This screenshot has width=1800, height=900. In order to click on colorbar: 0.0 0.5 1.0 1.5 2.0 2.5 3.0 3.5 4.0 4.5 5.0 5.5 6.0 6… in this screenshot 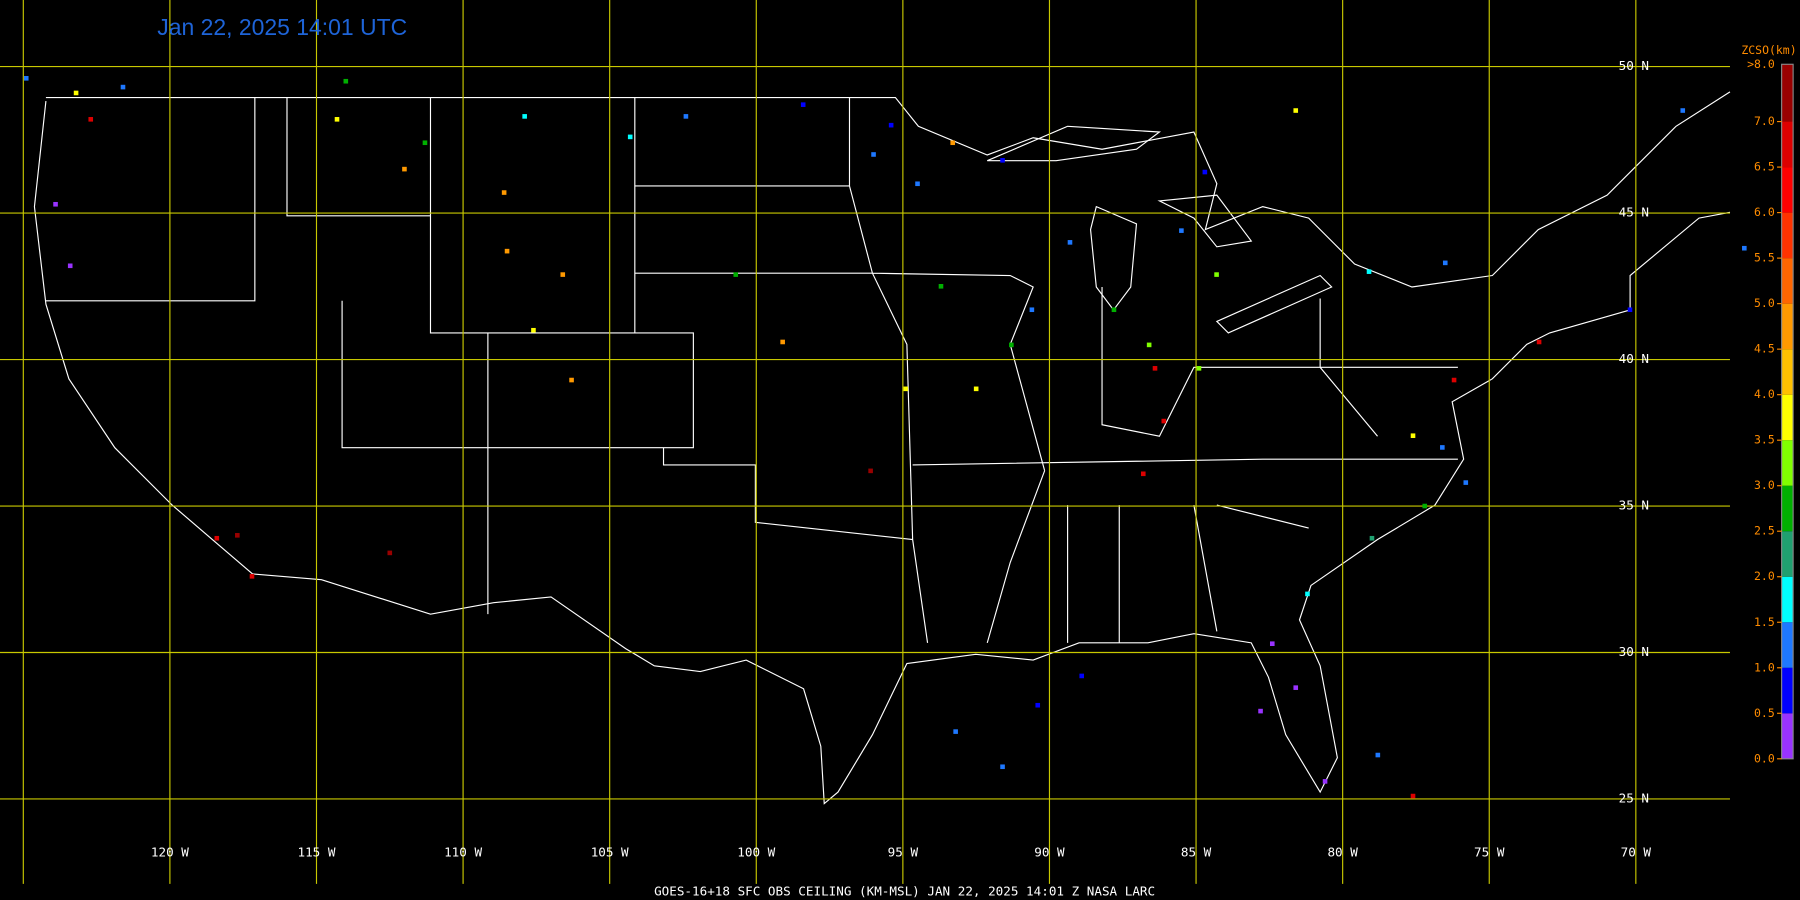, I will do `click(1774, 414)`.